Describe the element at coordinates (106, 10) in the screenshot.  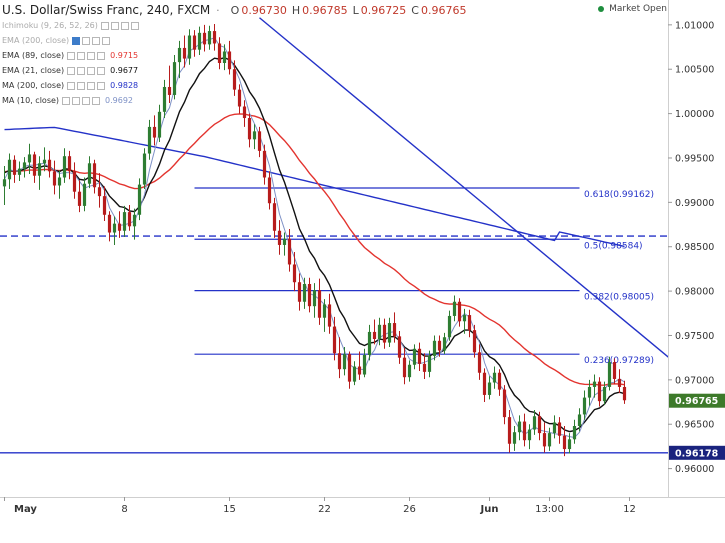
I see `chart-title: U.S. Dollar/Swiss Franc, 240, FXCM` at that location.